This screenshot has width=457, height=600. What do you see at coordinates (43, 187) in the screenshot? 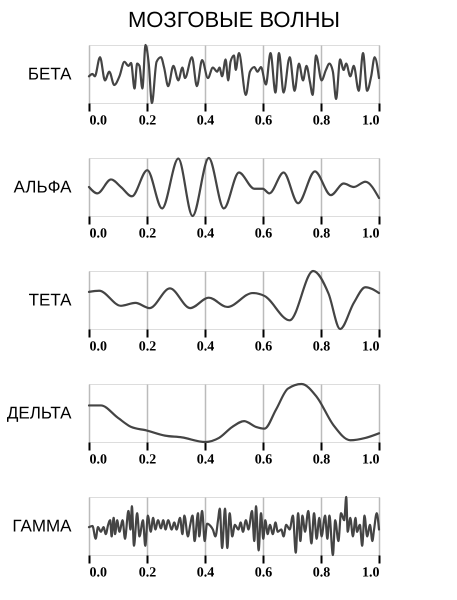
I see `y-axis-title: АЛЬФА` at bounding box center [43, 187].